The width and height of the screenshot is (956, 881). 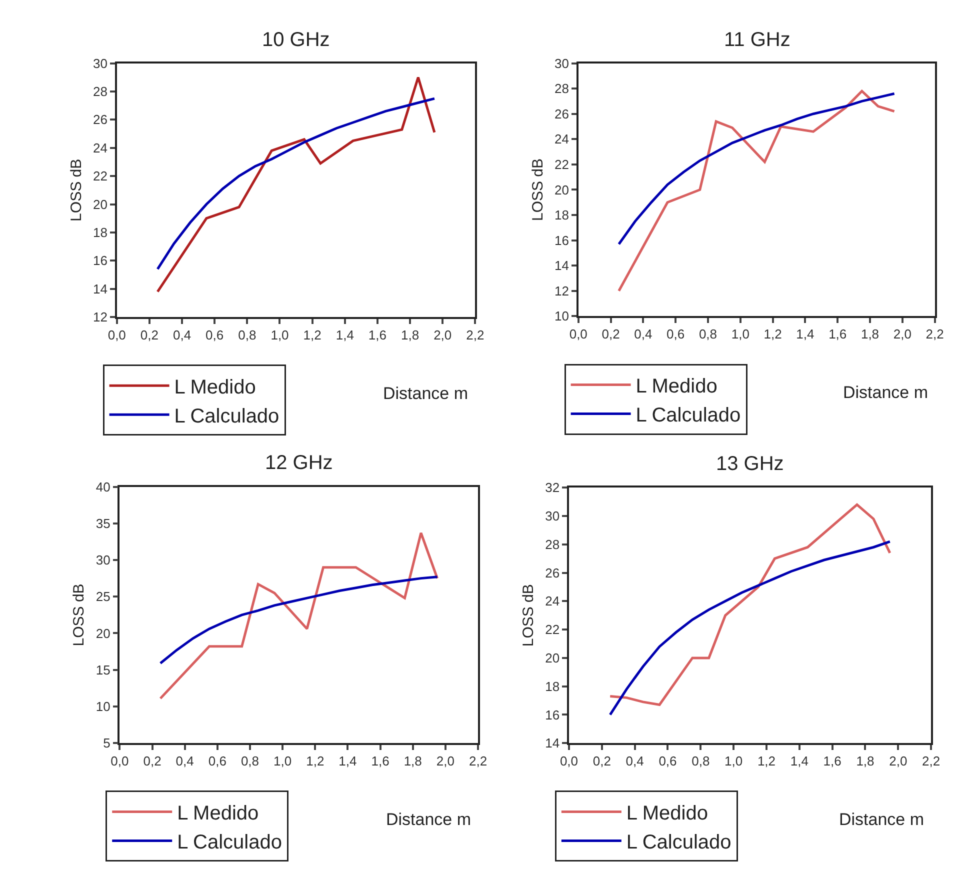 I want to click on y-tick-label: 5, so click(x=106, y=743).